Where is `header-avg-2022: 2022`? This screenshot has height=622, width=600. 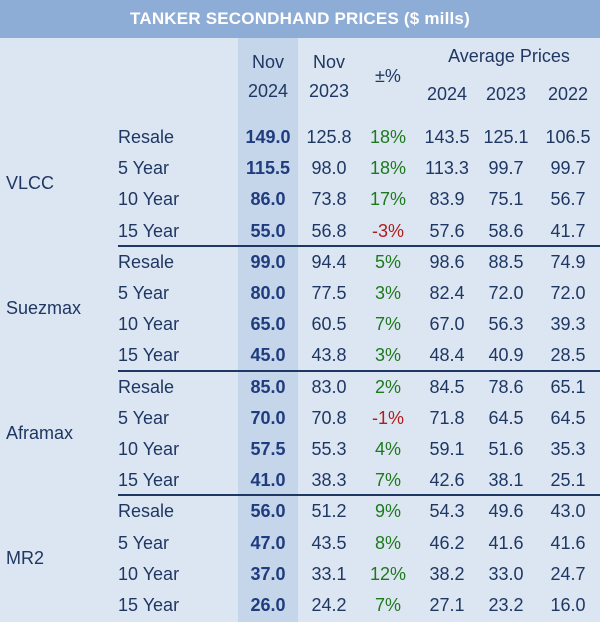 header-avg-2022: 2022 is located at coordinates (568, 94).